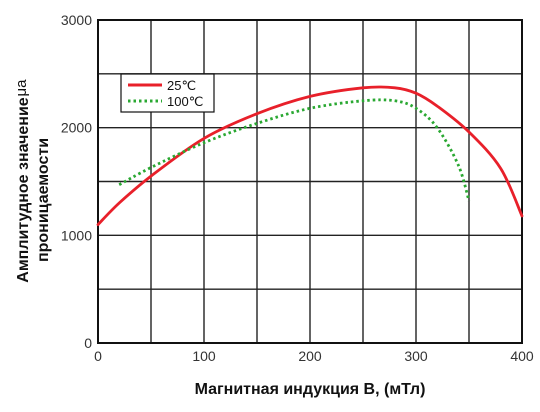  Describe the element at coordinates (185, 101) in the screenshot. I see `legend-label-100c: 100℃` at that location.